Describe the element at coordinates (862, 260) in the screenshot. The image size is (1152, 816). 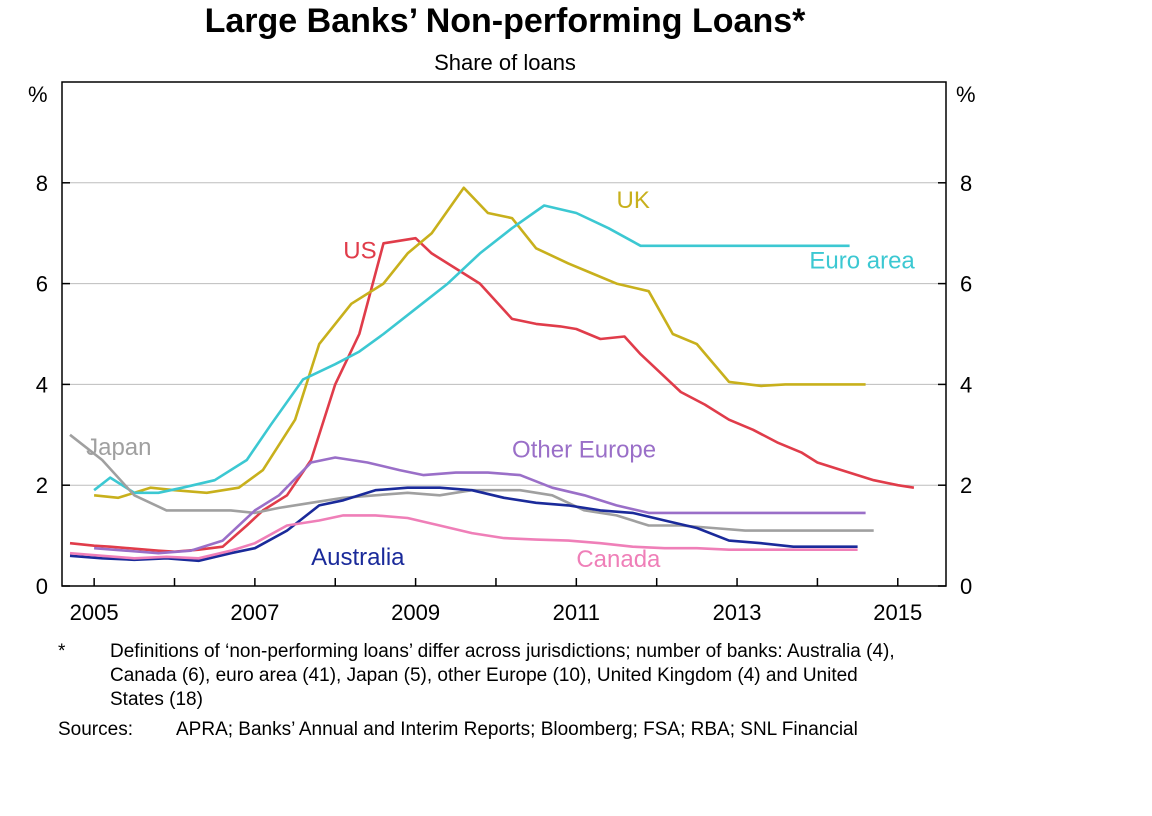
I see `series-label-euro-area: Euro area` at that location.